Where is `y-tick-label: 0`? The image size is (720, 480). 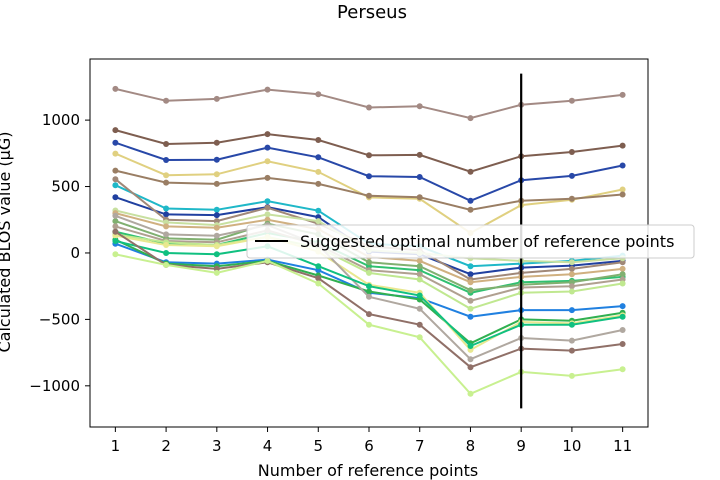
y-tick-label: 0 is located at coordinates (75, 253).